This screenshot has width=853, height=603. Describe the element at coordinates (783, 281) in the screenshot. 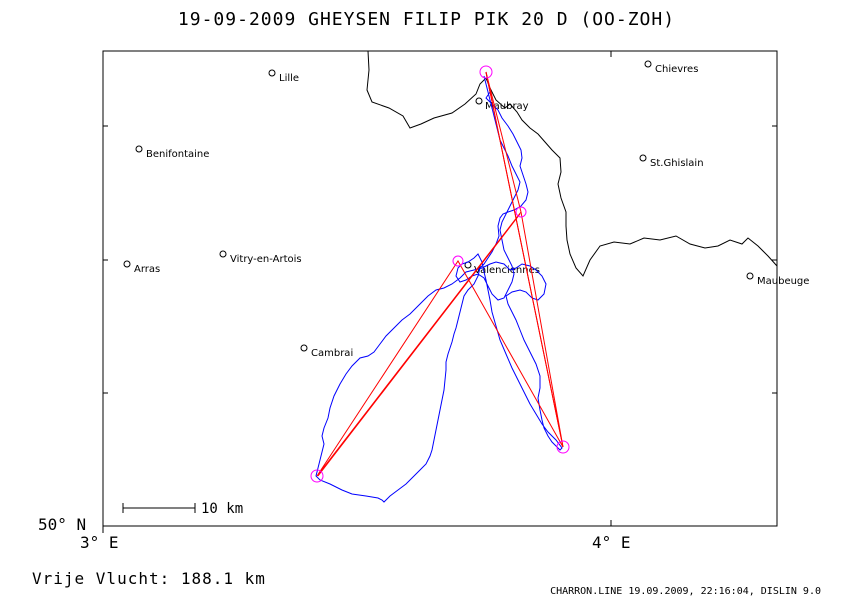

I see `place-label: Maubeuge` at that location.